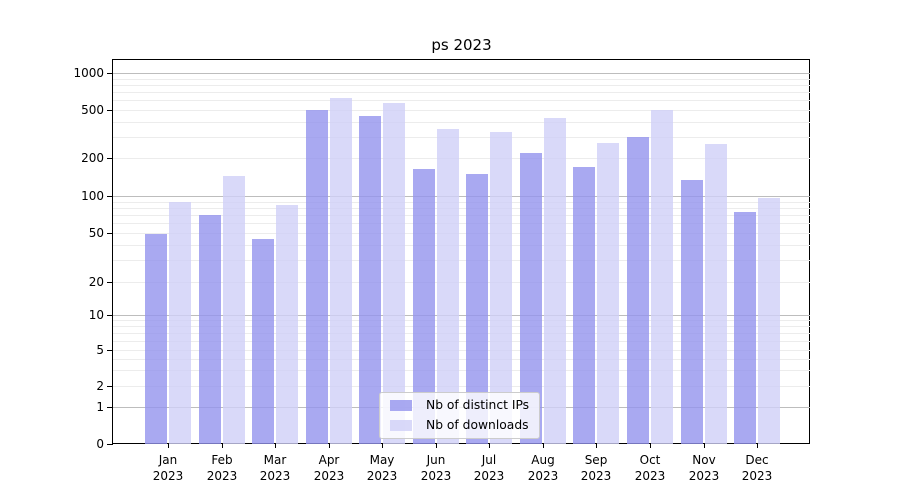  What do you see at coordinates (436, 468) in the screenshot?
I see `x-tick-label-jun: Jun 2023` at bounding box center [436, 468].